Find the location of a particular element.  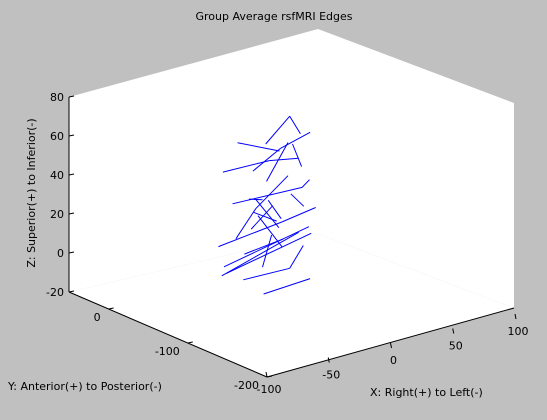

z-tick-label: 80 is located at coordinates (57, 97).